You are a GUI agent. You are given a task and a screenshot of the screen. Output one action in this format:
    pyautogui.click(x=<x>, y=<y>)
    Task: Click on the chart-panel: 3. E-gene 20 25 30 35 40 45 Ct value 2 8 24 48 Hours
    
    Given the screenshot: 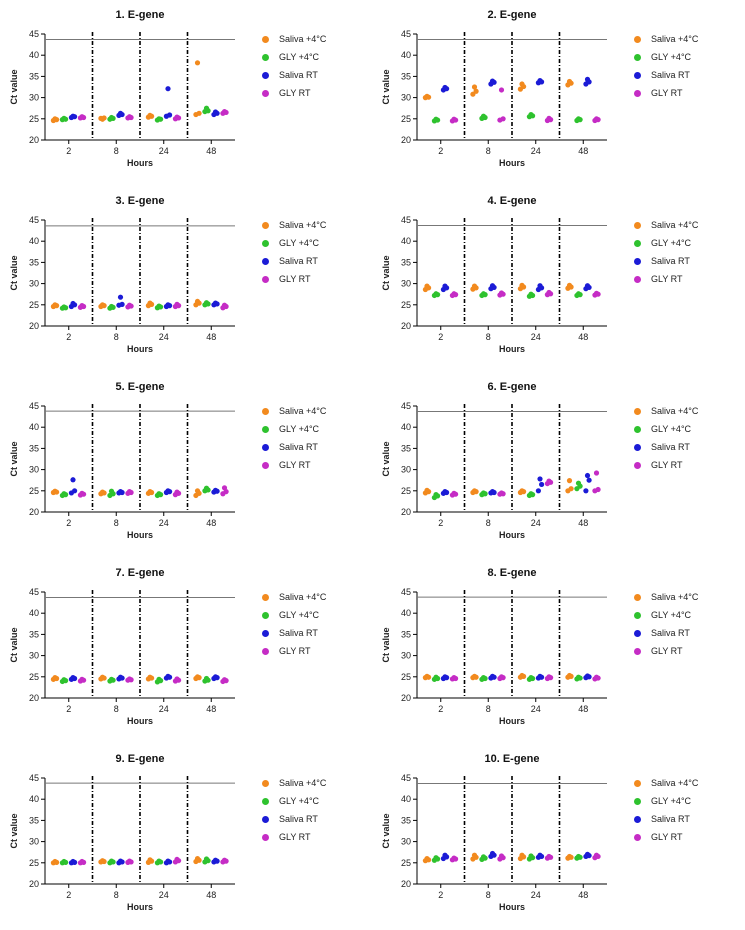 What is the action you would take?
    pyautogui.click(x=122, y=274)
    